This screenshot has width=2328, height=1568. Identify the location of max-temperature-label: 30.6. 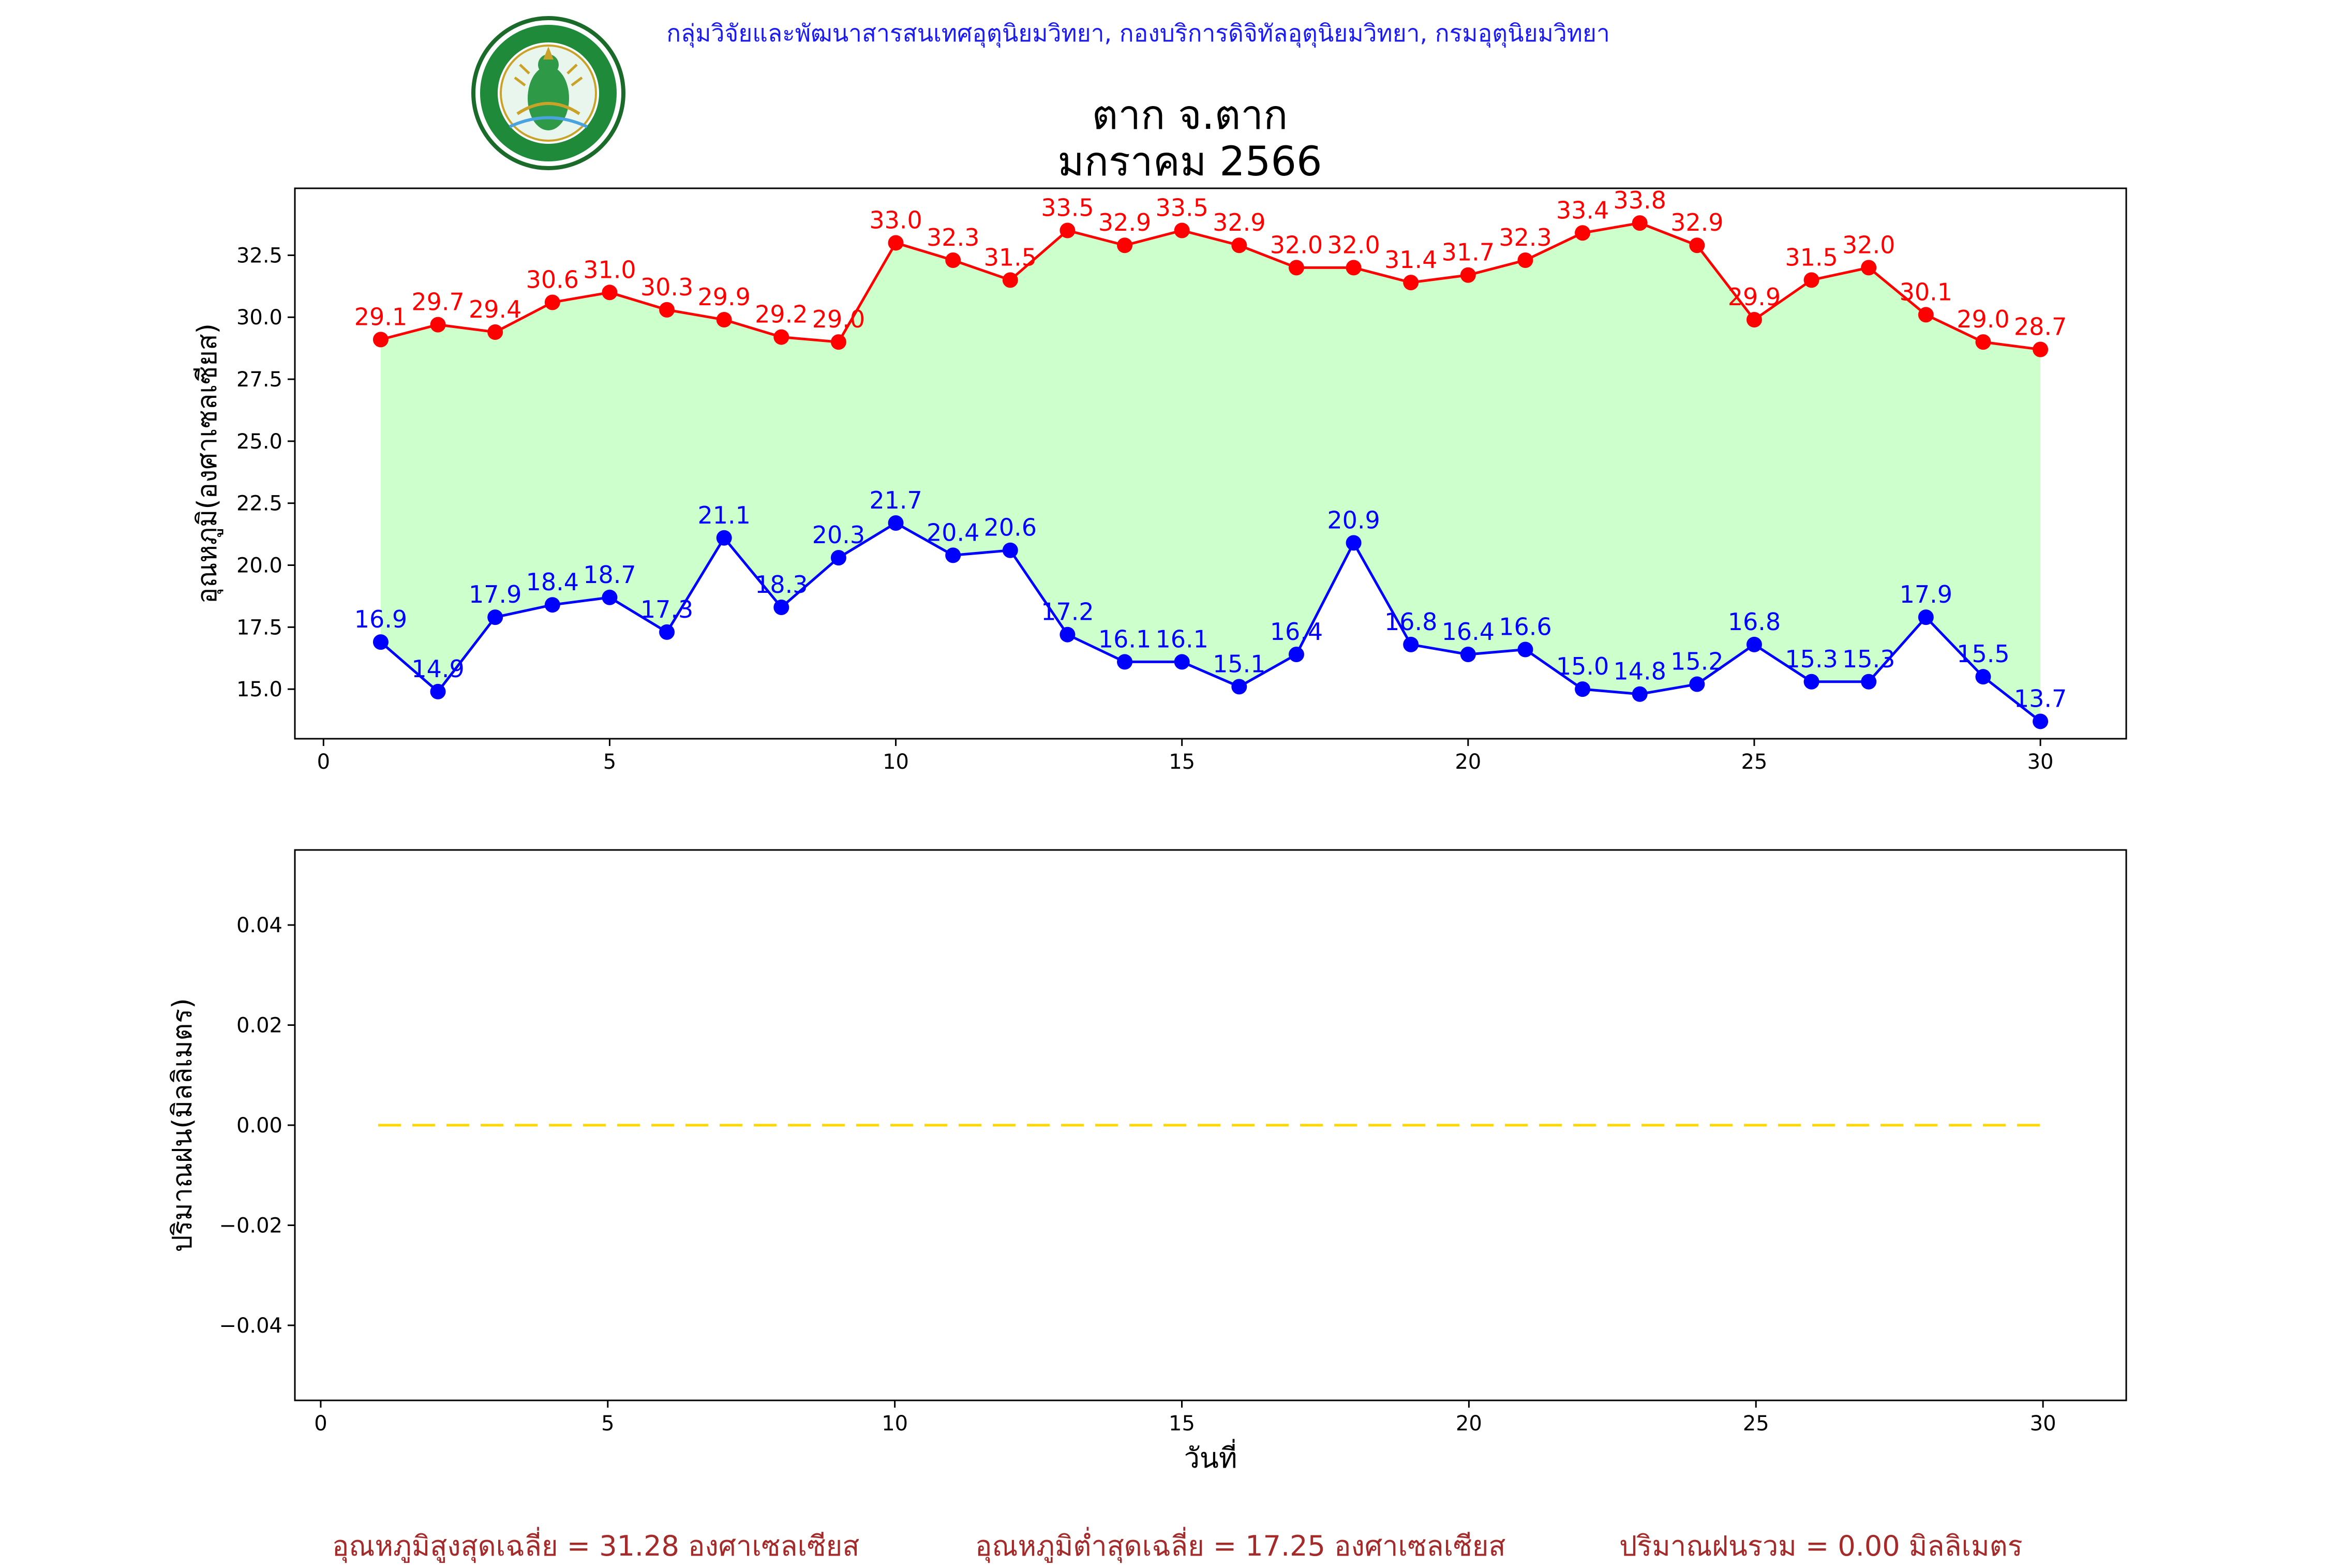
(552, 279).